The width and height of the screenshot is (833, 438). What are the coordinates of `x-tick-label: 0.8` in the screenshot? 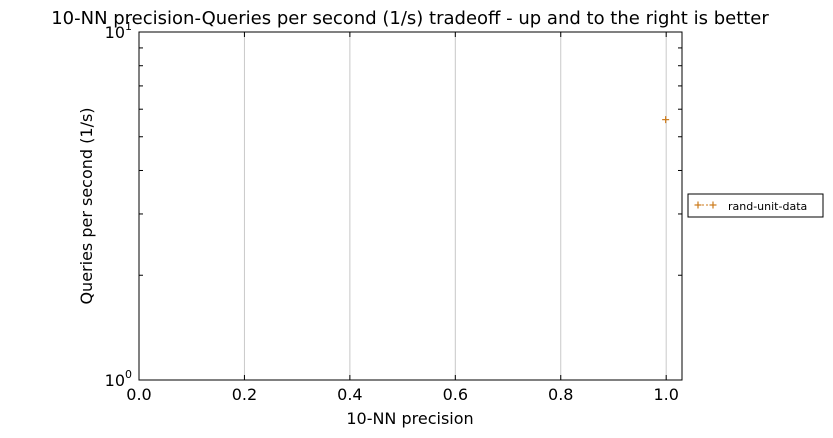 It's located at (560, 394).